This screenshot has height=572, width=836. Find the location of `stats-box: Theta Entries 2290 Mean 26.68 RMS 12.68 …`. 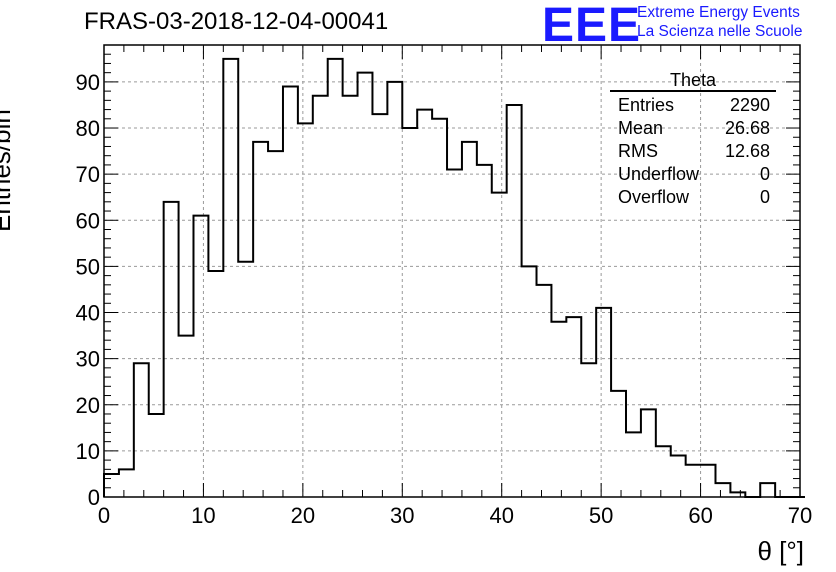

stats-box: Theta Entries 2290 Mean 26.68 RMS 12.68 … is located at coordinates (693, 139).